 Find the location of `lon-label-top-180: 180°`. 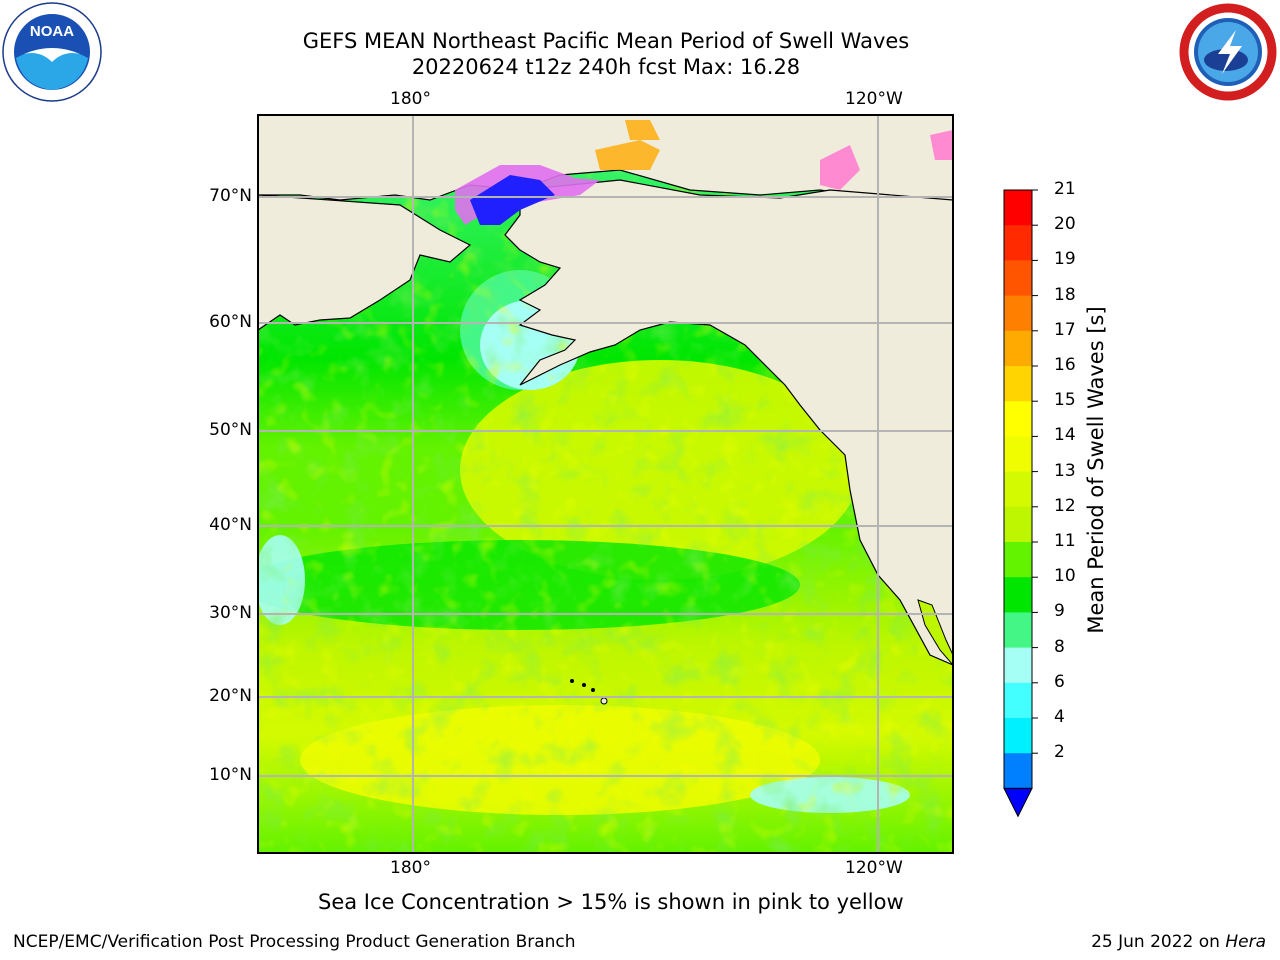

lon-label-top-180: 180° is located at coordinates (410, 99).